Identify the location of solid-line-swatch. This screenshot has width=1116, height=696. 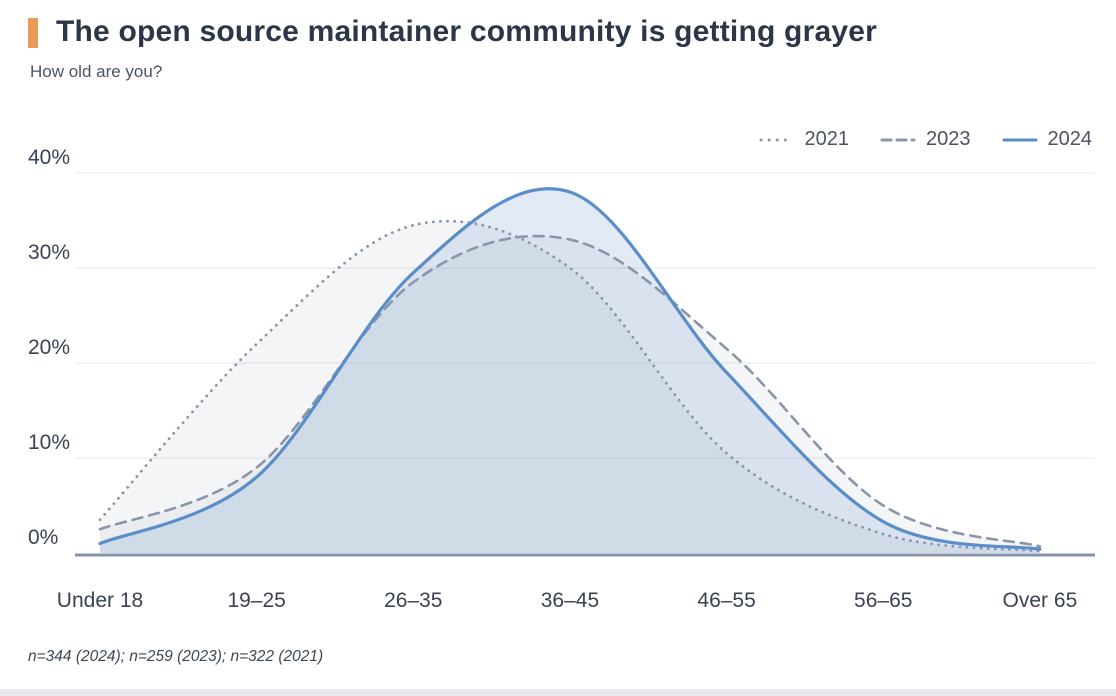
(1019, 139).